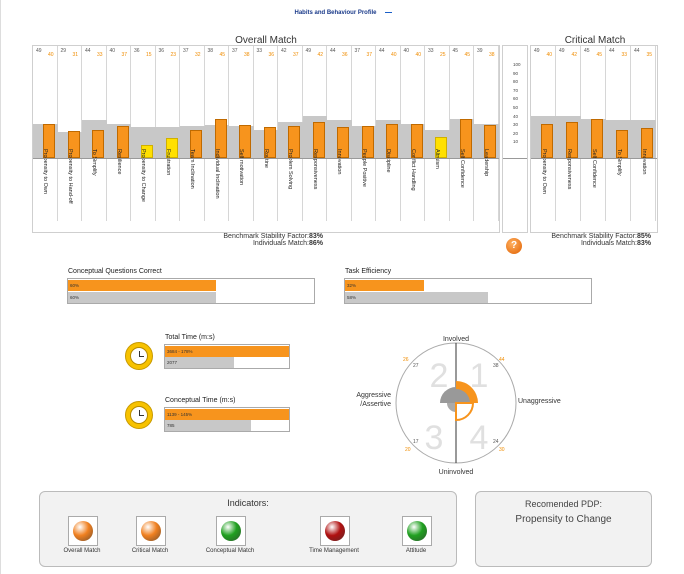  Describe the element at coordinates (180, 414) in the screenshot. I see `conceptual-time-a-text: 1139 - 145%` at that location.